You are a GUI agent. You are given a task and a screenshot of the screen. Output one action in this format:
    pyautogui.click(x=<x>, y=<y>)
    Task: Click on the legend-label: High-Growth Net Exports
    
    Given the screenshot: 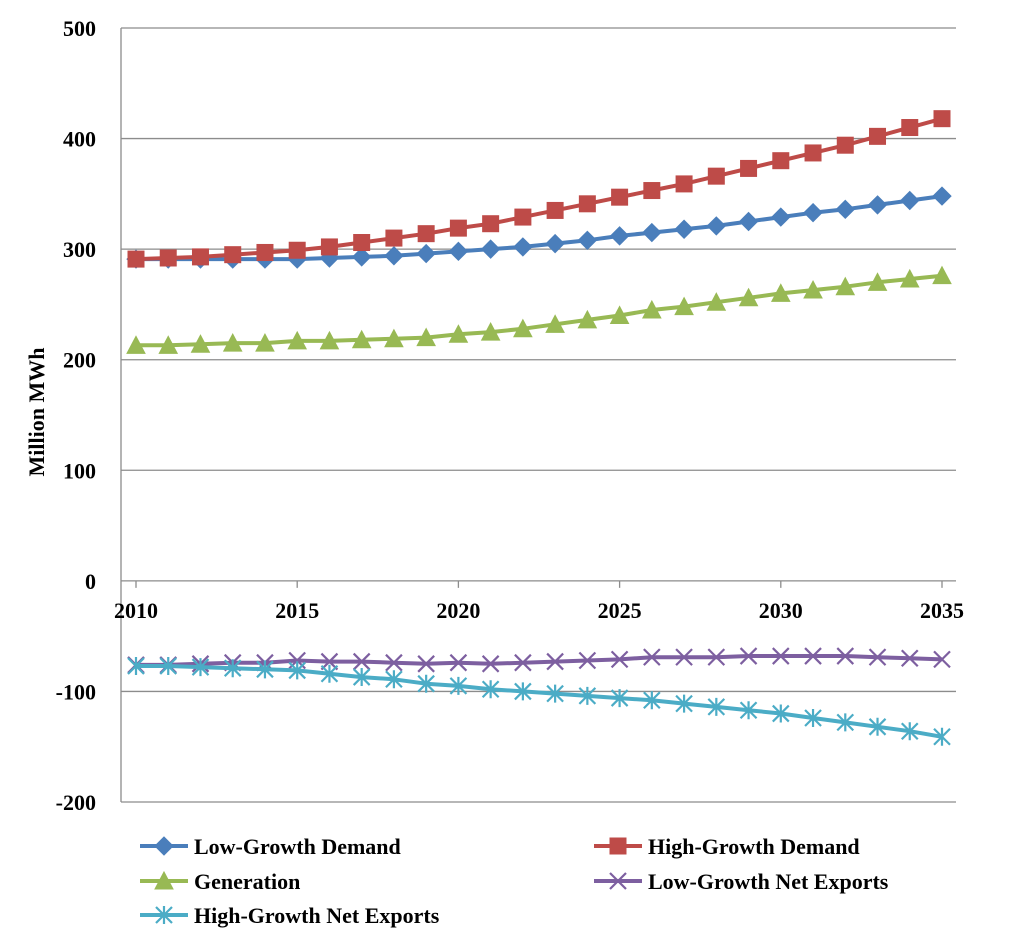 What is the action you would take?
    pyautogui.click(x=317, y=915)
    